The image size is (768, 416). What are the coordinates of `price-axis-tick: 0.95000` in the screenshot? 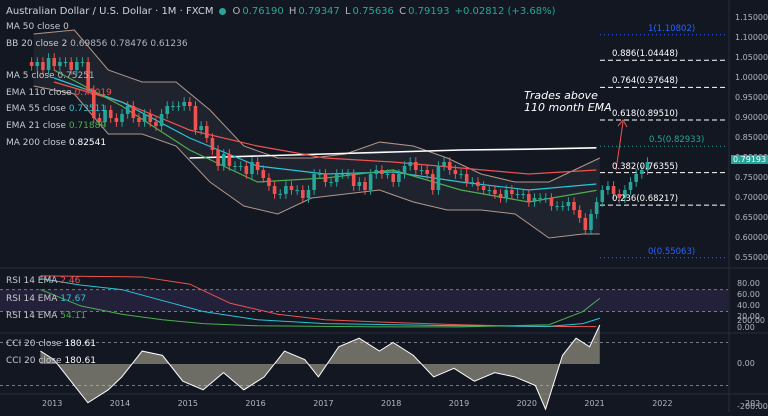 It's located at (751, 97).